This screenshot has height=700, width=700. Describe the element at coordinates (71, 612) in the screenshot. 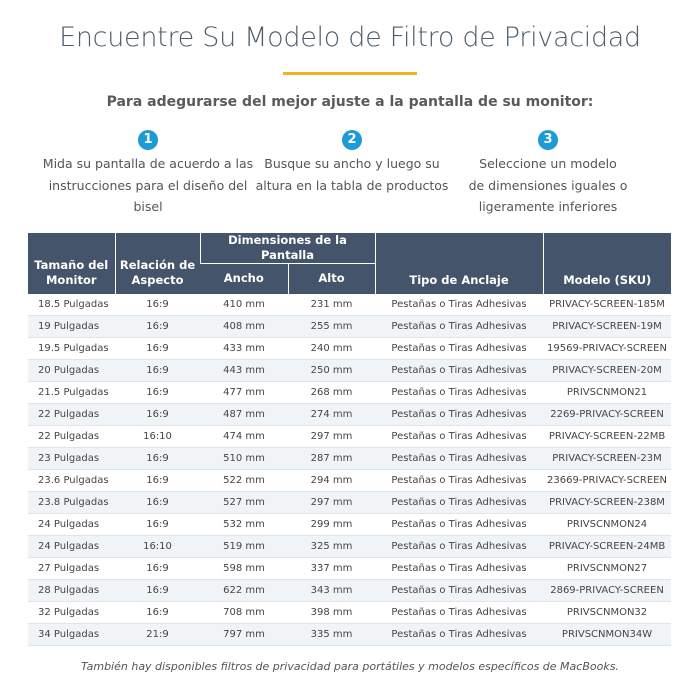

I see `table-cell: 32 Pulgadas` at that location.